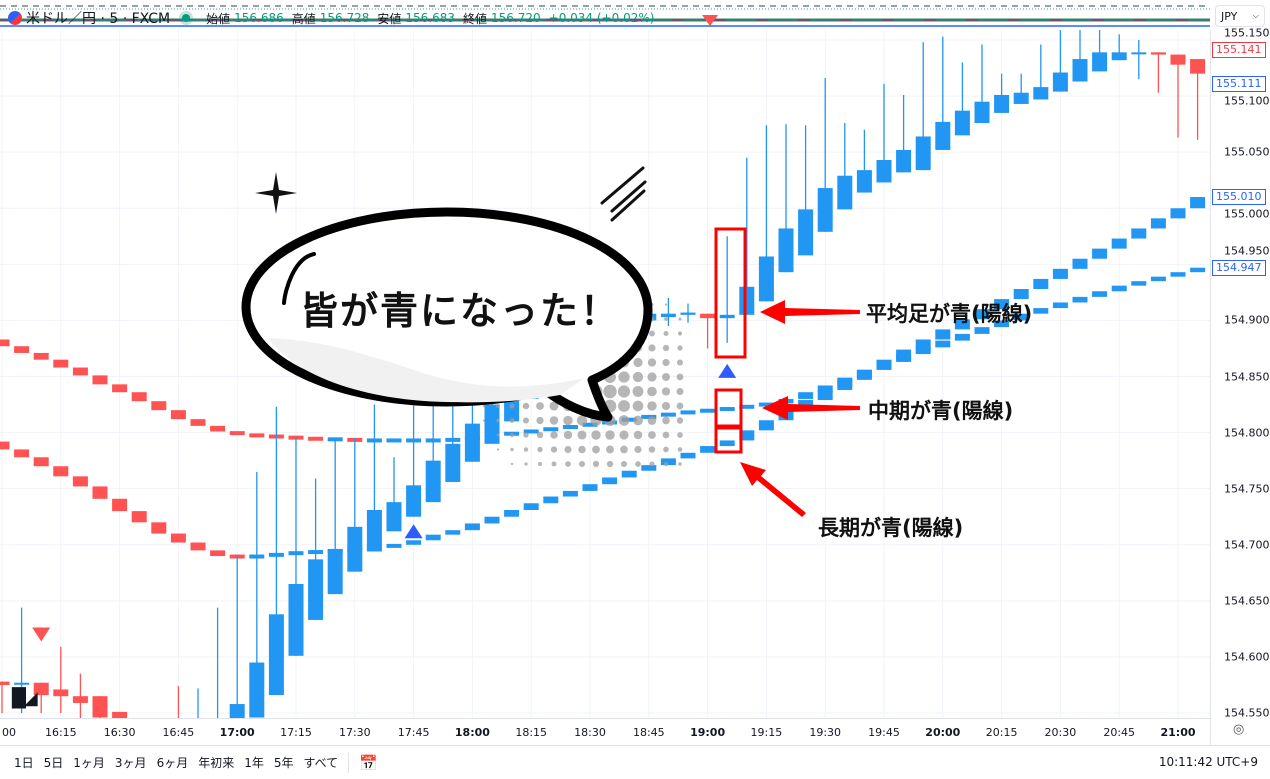  Describe the element at coordinates (1239, 267) in the screenshot. I see `price-tag: 154.947` at that location.